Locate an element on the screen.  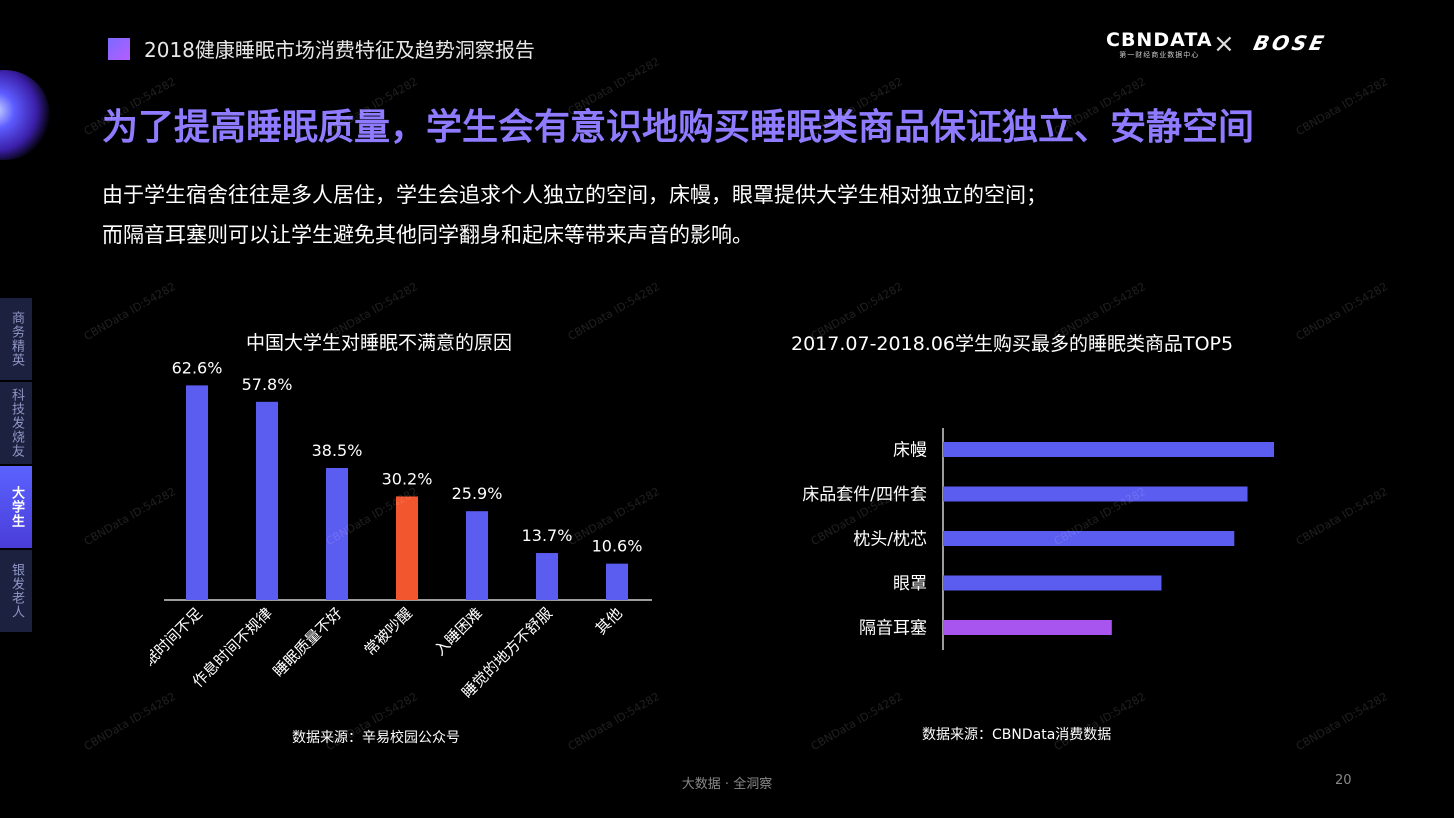
chart1-value-label: 62.6% is located at coordinates (197, 368).